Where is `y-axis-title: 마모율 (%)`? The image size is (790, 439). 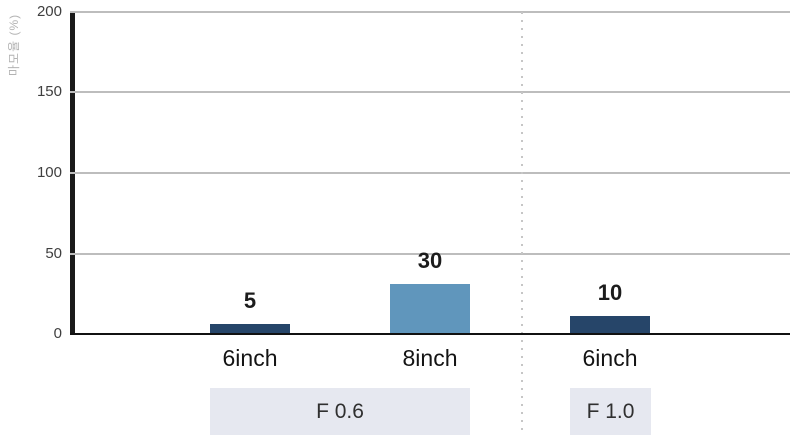 y-axis-title: 마모율 (%) is located at coordinates (14, 44).